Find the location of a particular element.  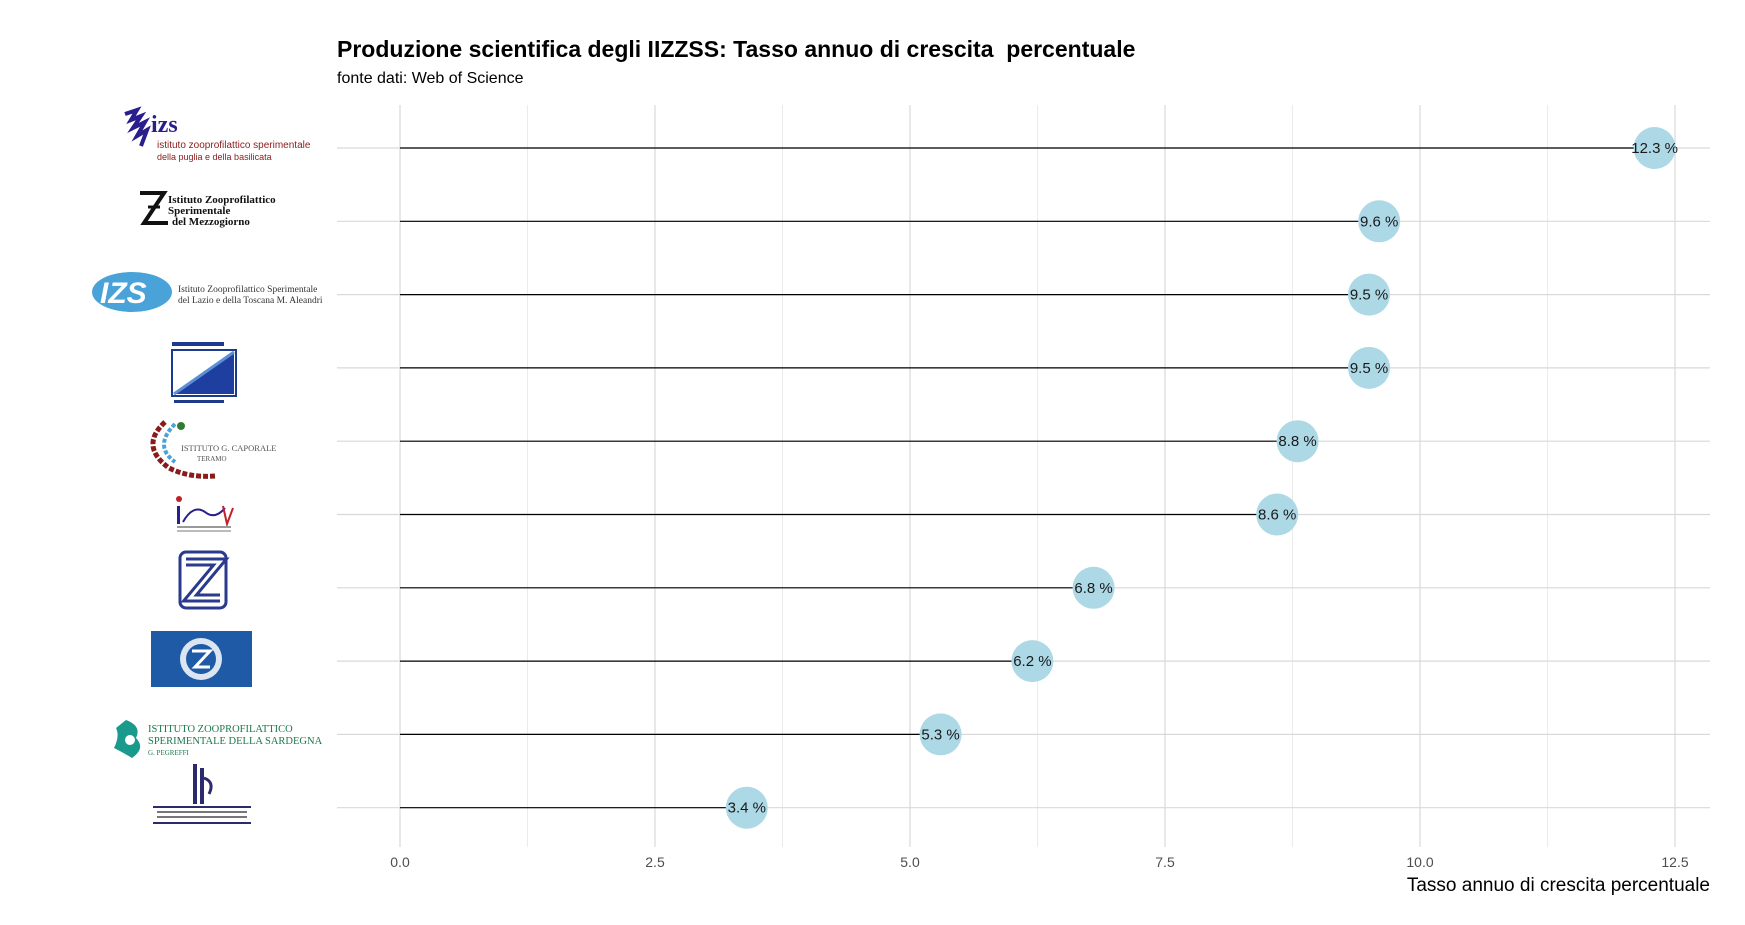

logo-text: TERAMO is located at coordinates (212, 459).